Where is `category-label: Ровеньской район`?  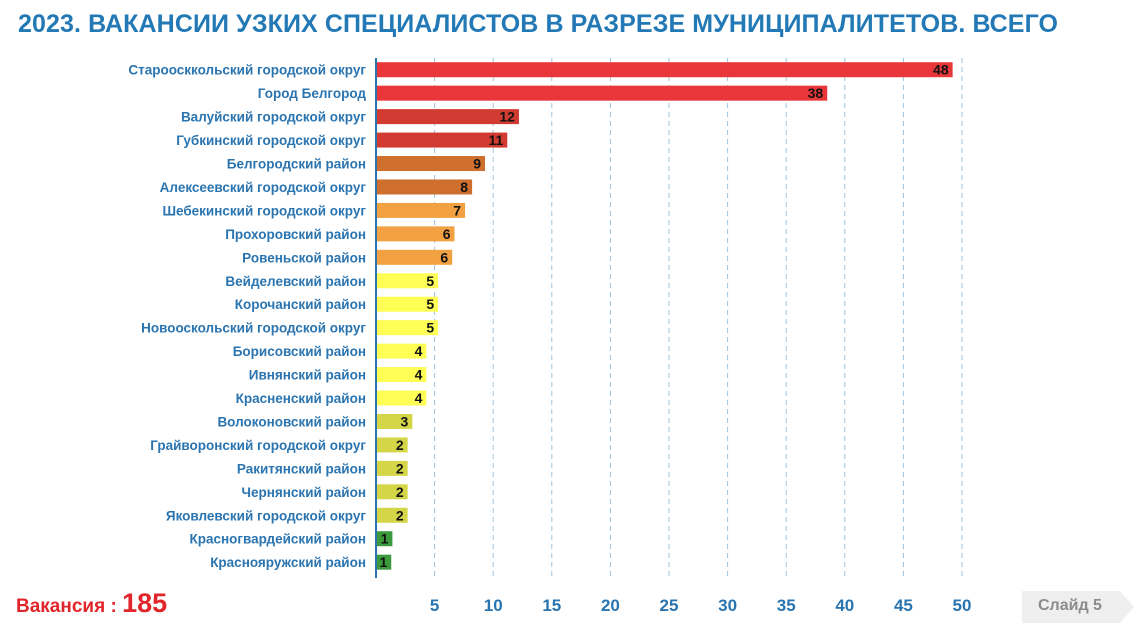
category-label: Ровеньской район is located at coordinates (304, 257).